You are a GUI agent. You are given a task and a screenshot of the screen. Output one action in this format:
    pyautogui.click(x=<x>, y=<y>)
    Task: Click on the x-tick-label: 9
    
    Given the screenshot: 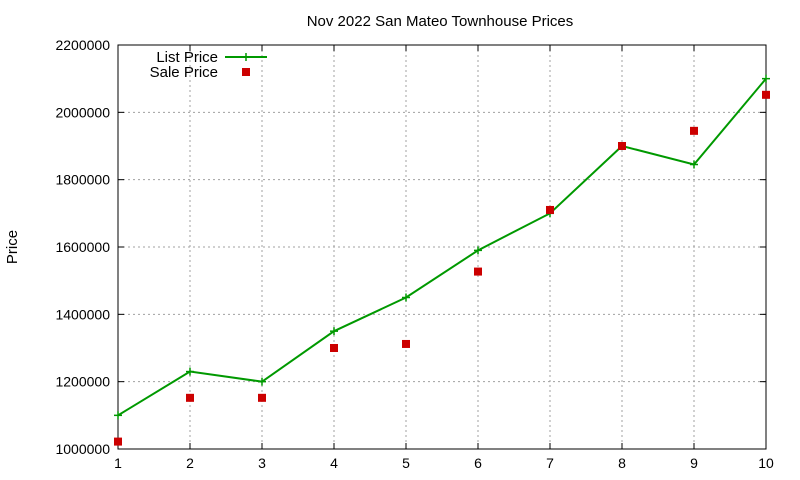 What is the action you would take?
    pyautogui.click(x=694, y=463)
    